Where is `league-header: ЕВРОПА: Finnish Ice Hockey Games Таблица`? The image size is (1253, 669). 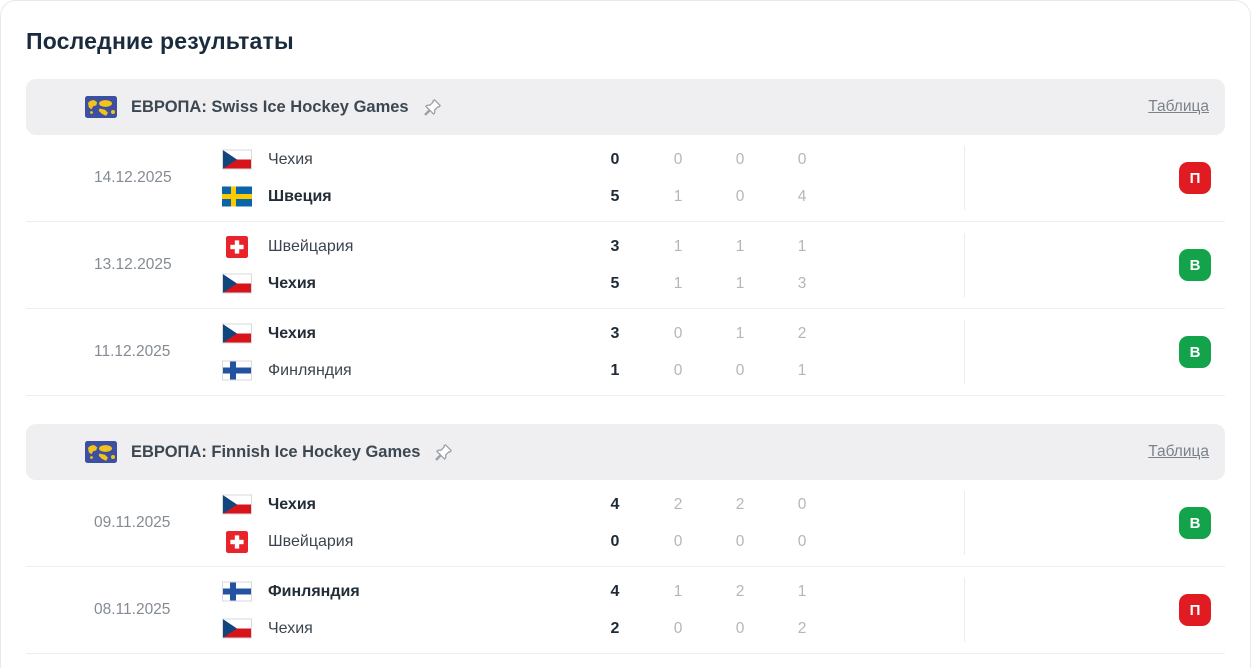 league-header: ЕВРОПА: Finnish Ice Hockey Games Таблица is located at coordinates (625, 452).